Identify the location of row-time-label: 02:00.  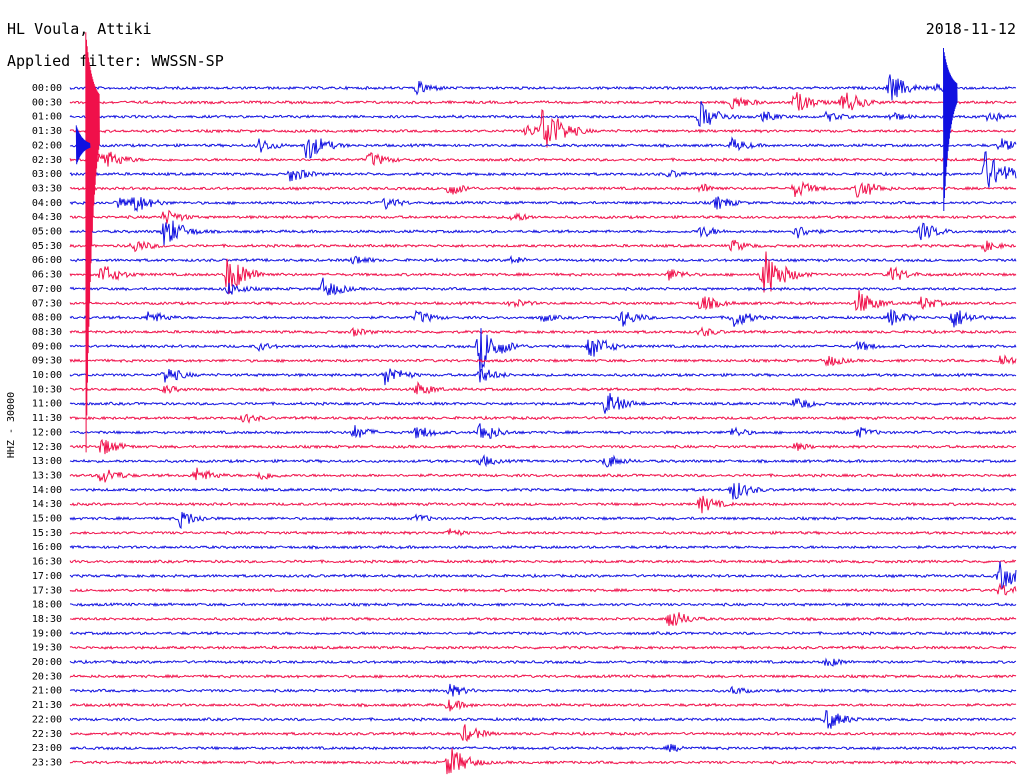
(47, 145).